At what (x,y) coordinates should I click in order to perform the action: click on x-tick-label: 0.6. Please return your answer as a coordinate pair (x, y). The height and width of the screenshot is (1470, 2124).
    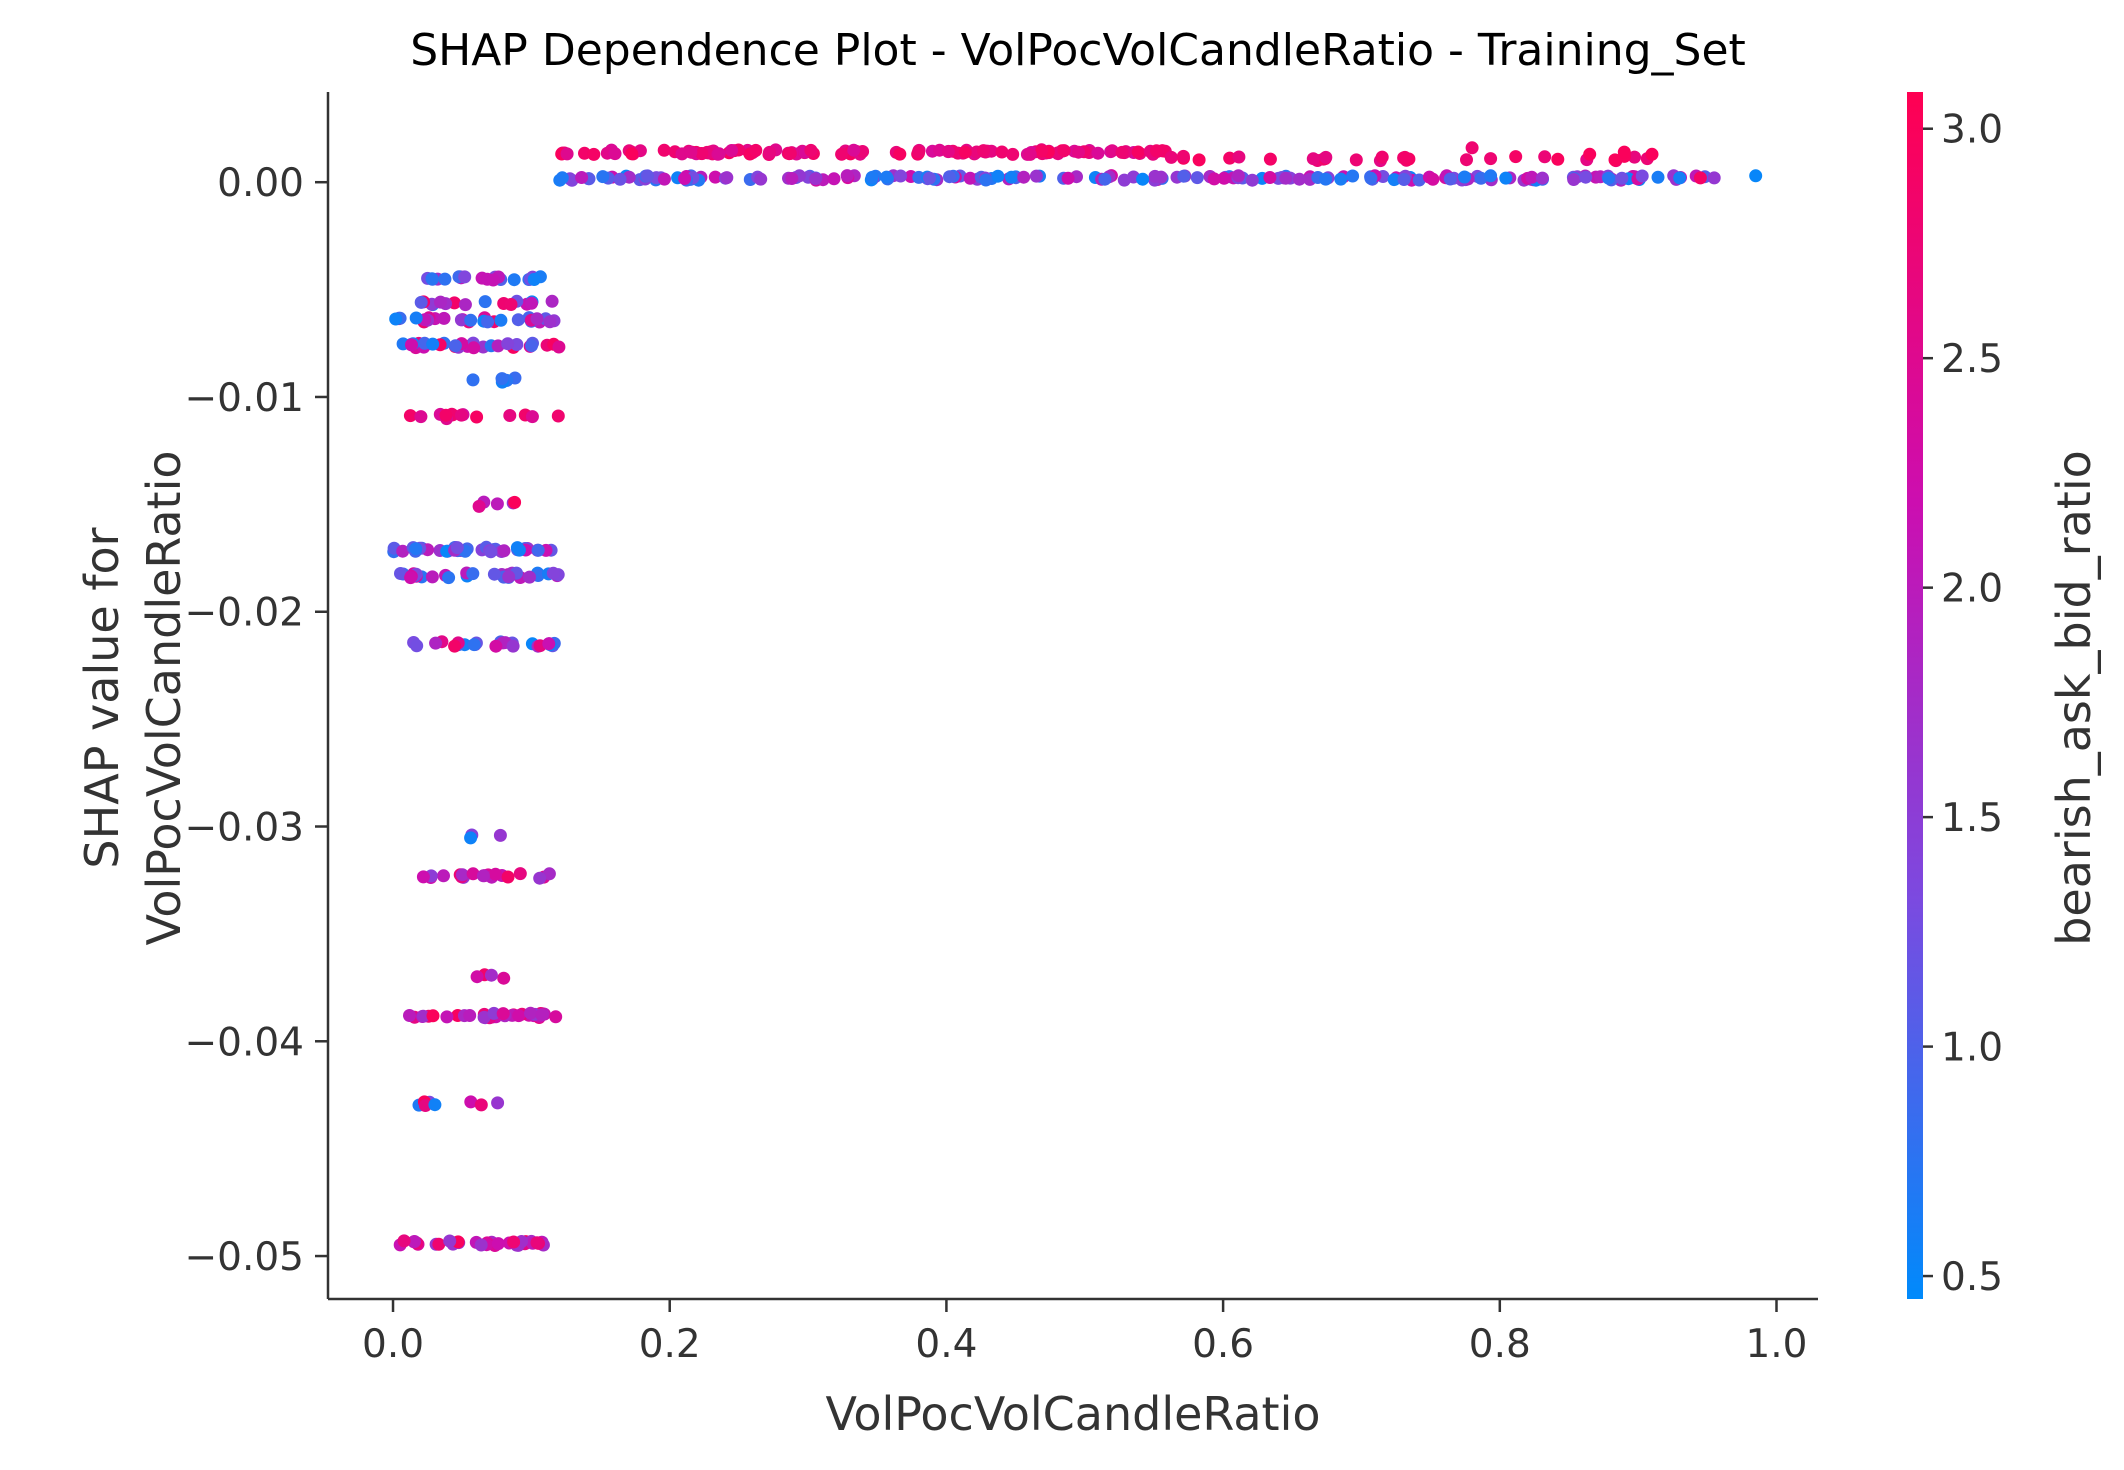
    Looking at the image, I should click on (1223, 1344).